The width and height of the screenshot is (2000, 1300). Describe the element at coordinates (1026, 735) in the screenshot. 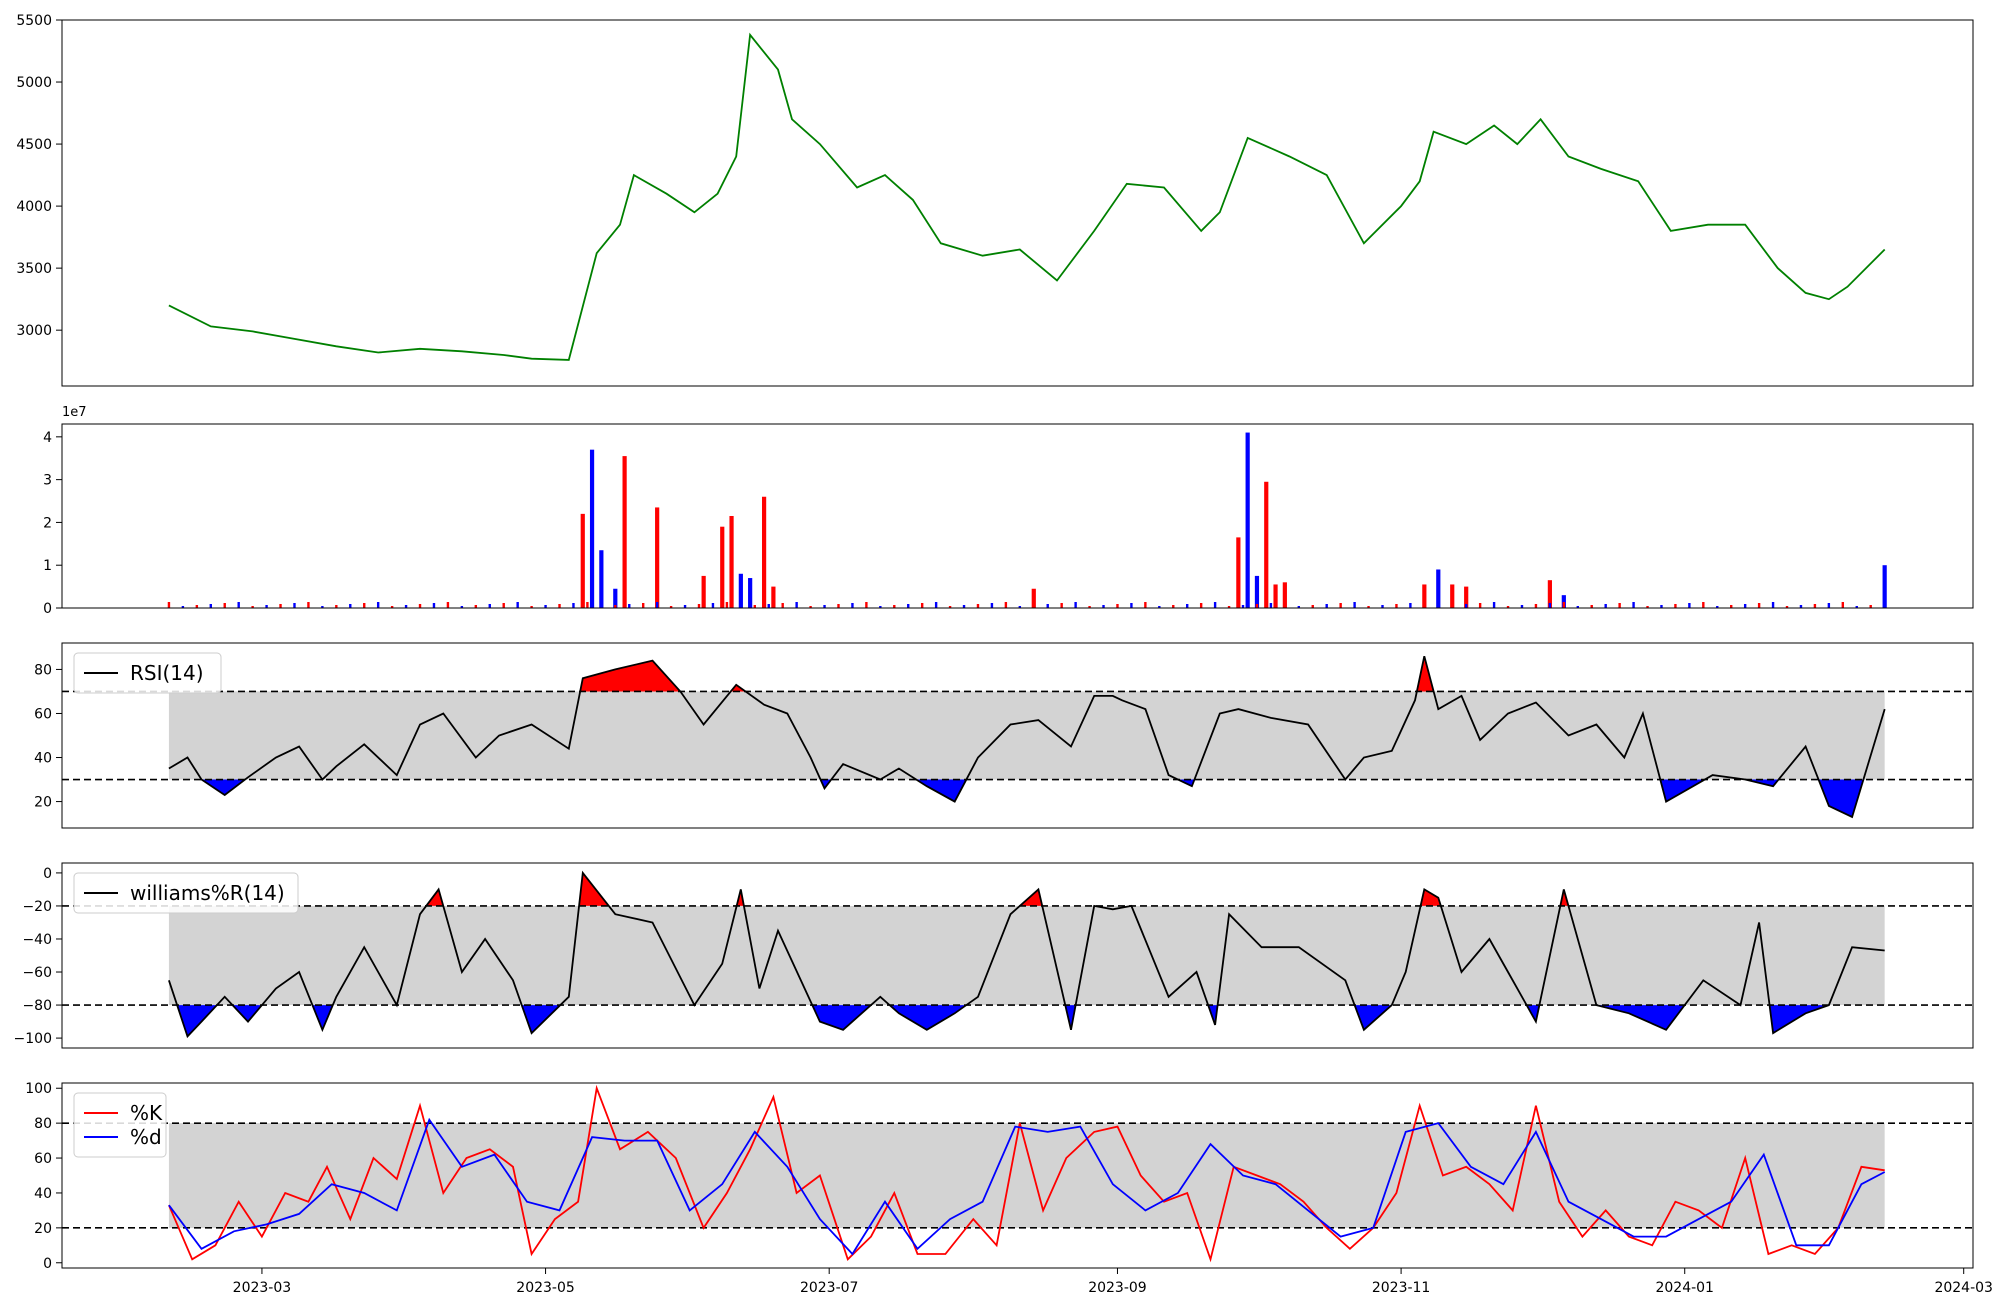

I see `neutral-band` at that location.